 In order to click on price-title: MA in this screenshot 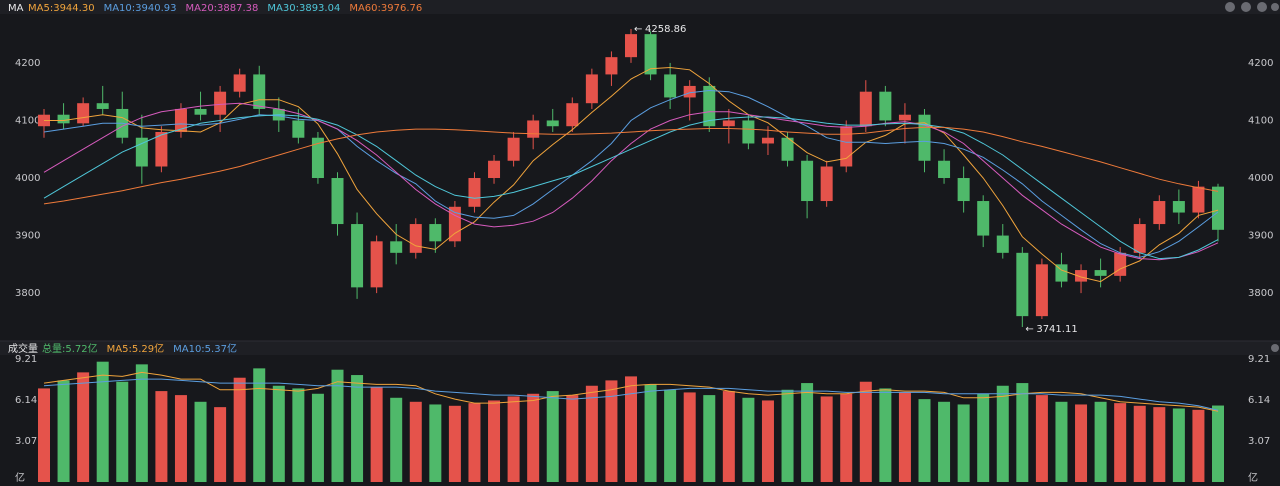, I will do `click(16, 8)`.